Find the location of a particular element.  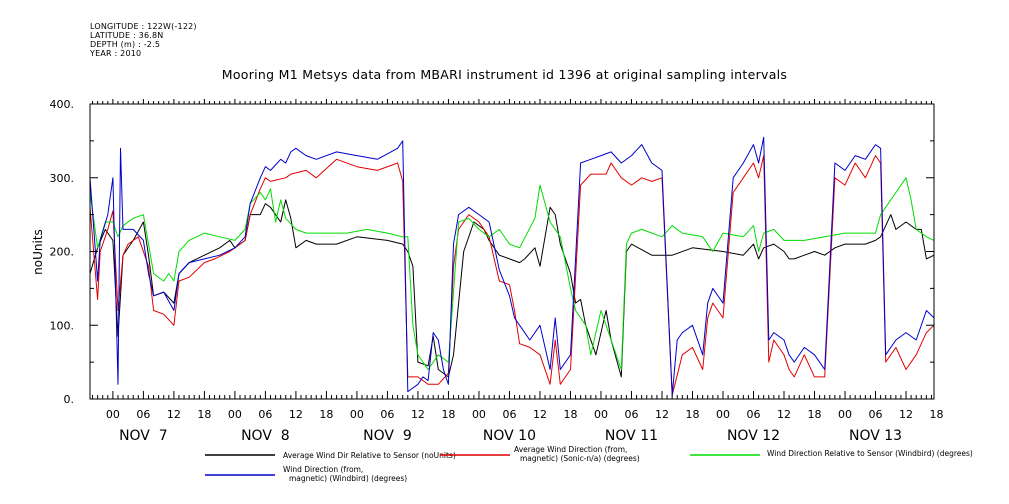

x-day-label: NOV 12 is located at coordinates (753, 436).